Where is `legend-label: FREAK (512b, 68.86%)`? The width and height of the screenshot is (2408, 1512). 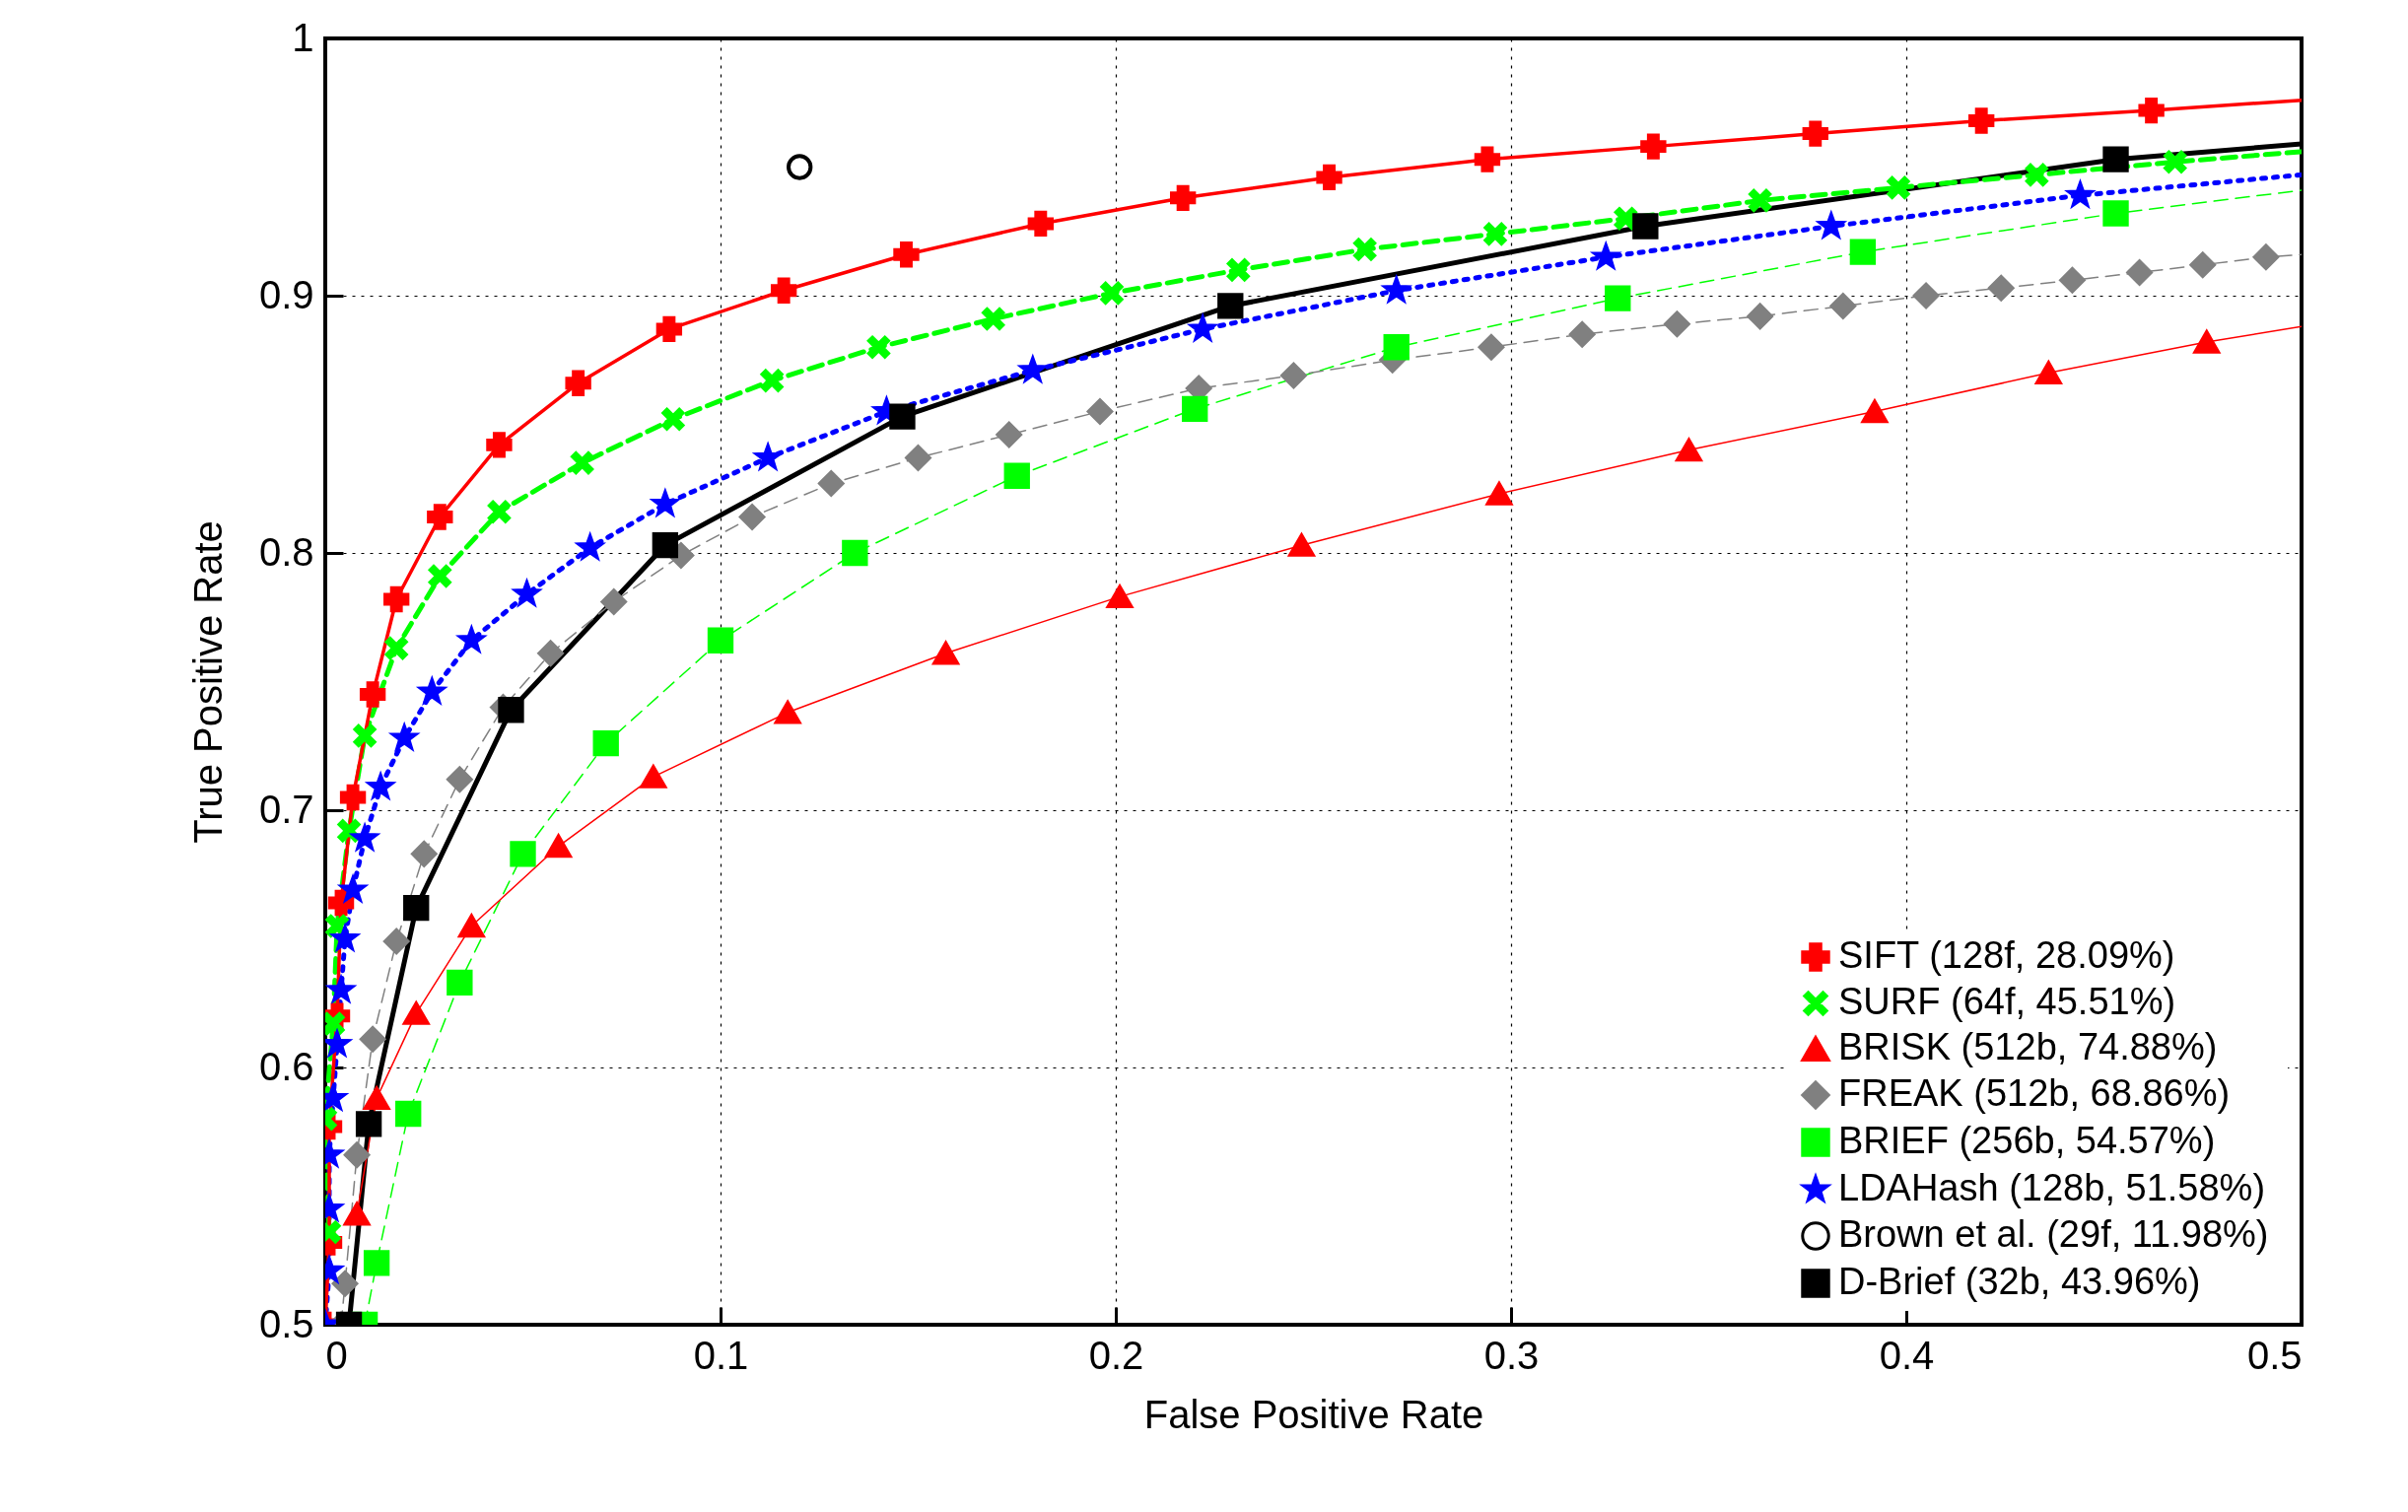
legend-label: FREAK (512b, 68.86%) is located at coordinates (2035, 1093).